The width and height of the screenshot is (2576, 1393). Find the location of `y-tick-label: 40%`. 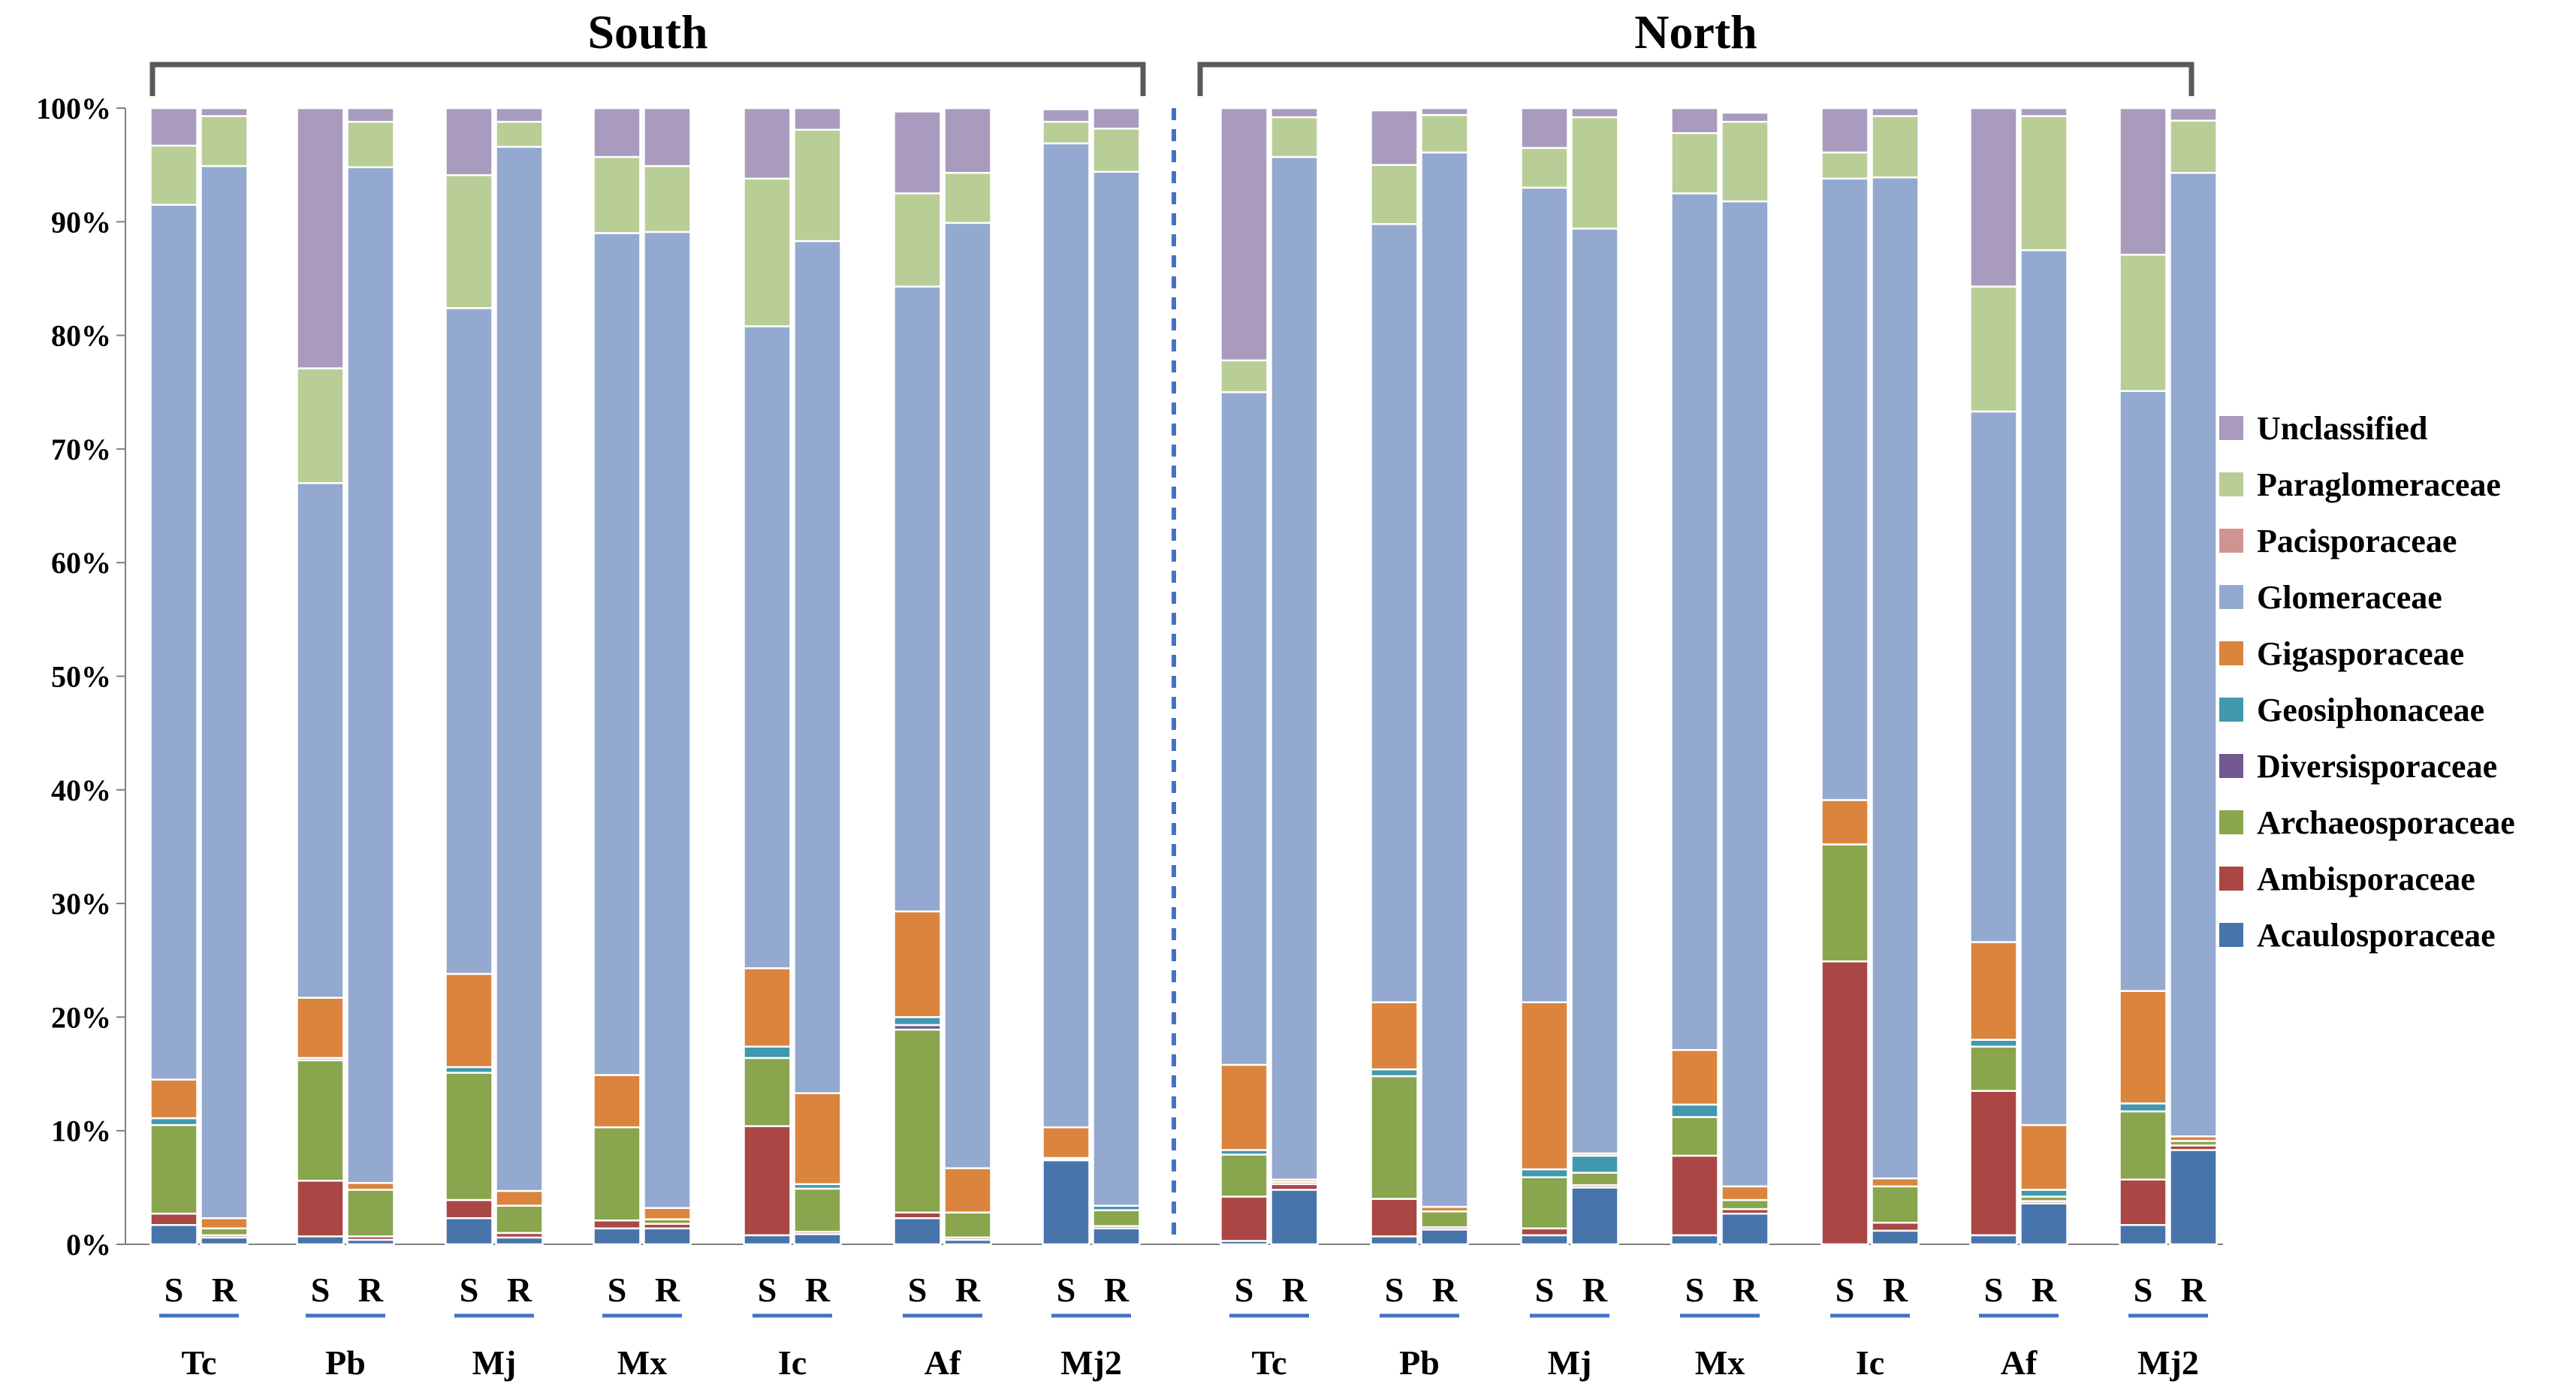

y-tick-label: 40% is located at coordinates (81, 790).